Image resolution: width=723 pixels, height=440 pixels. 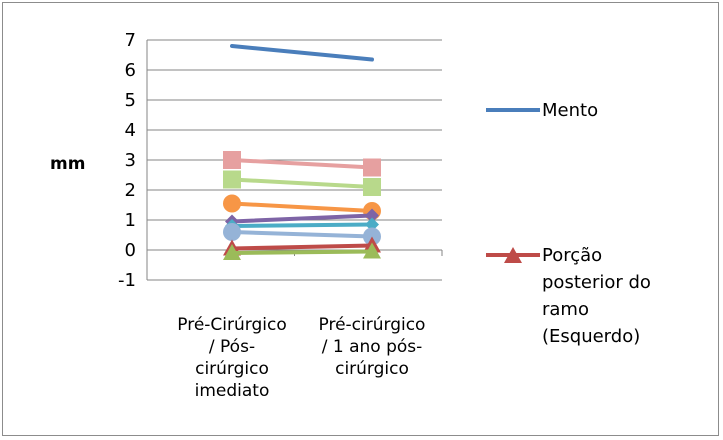 What do you see at coordinates (130, 100) in the screenshot?
I see `y-tick-label: 5` at bounding box center [130, 100].